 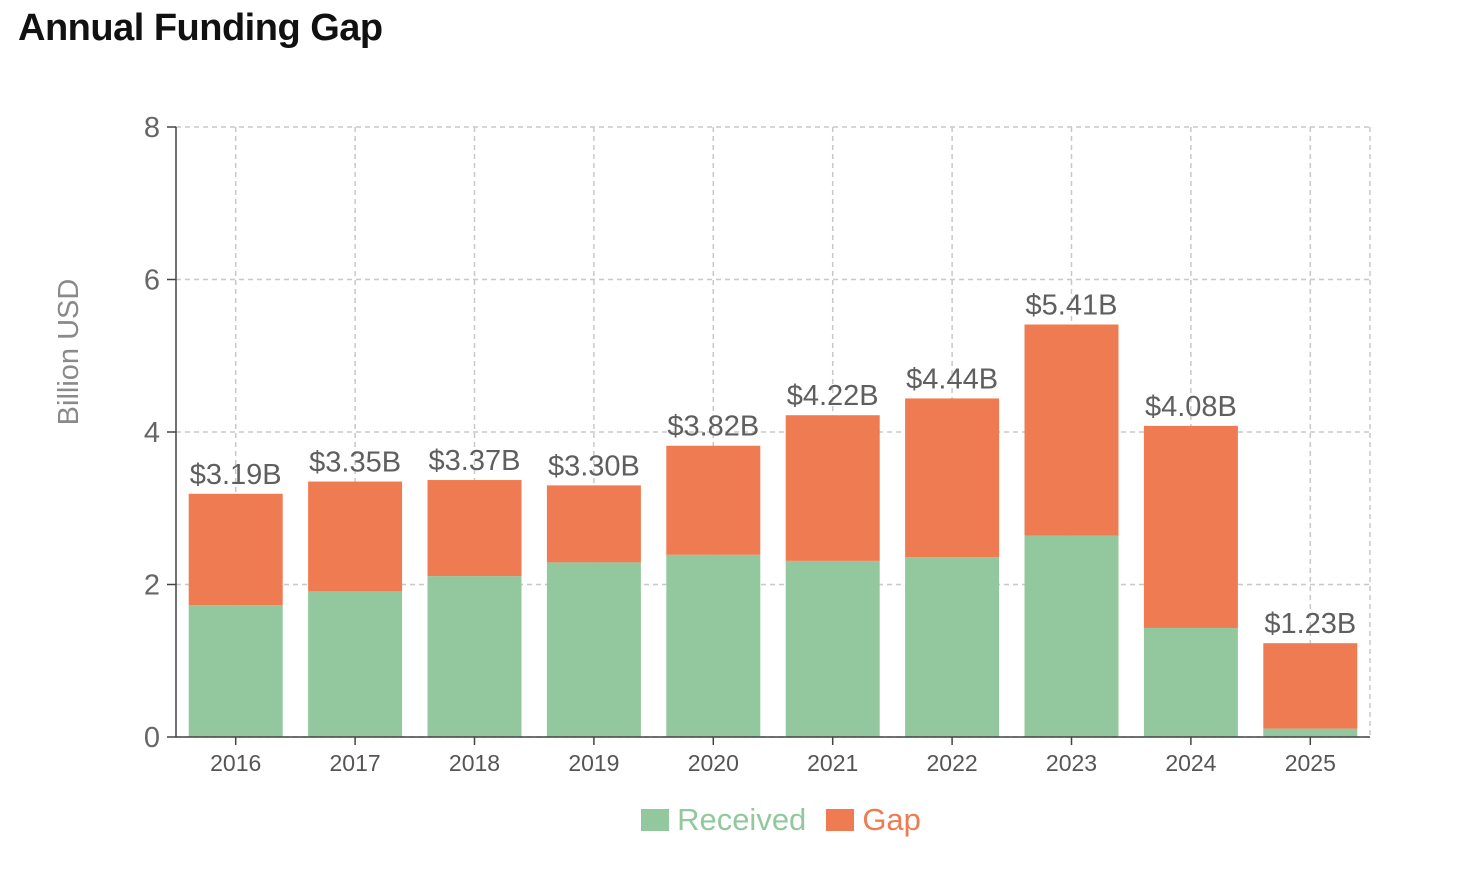 What do you see at coordinates (1071, 430) in the screenshot?
I see `bar-gap-2023` at bounding box center [1071, 430].